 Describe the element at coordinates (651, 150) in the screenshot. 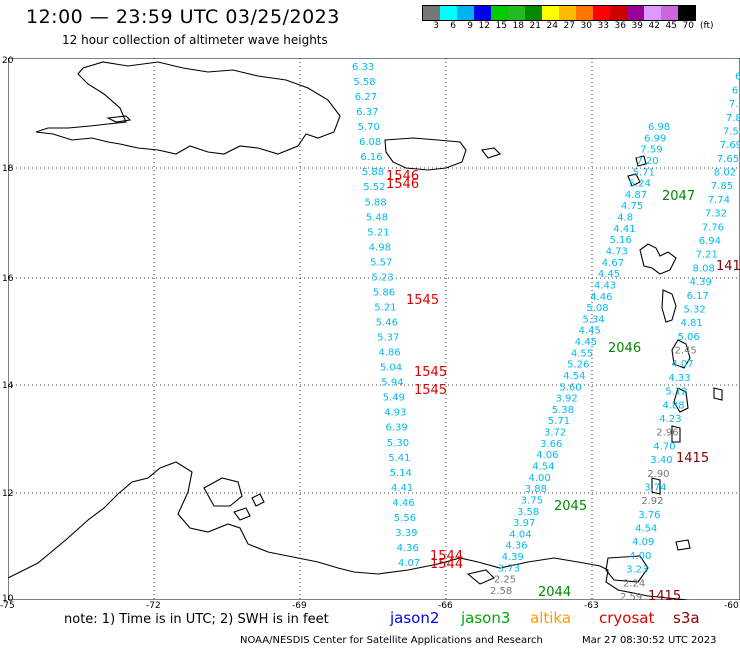

I see `swh-value-east-track-a: 7.59` at that location.